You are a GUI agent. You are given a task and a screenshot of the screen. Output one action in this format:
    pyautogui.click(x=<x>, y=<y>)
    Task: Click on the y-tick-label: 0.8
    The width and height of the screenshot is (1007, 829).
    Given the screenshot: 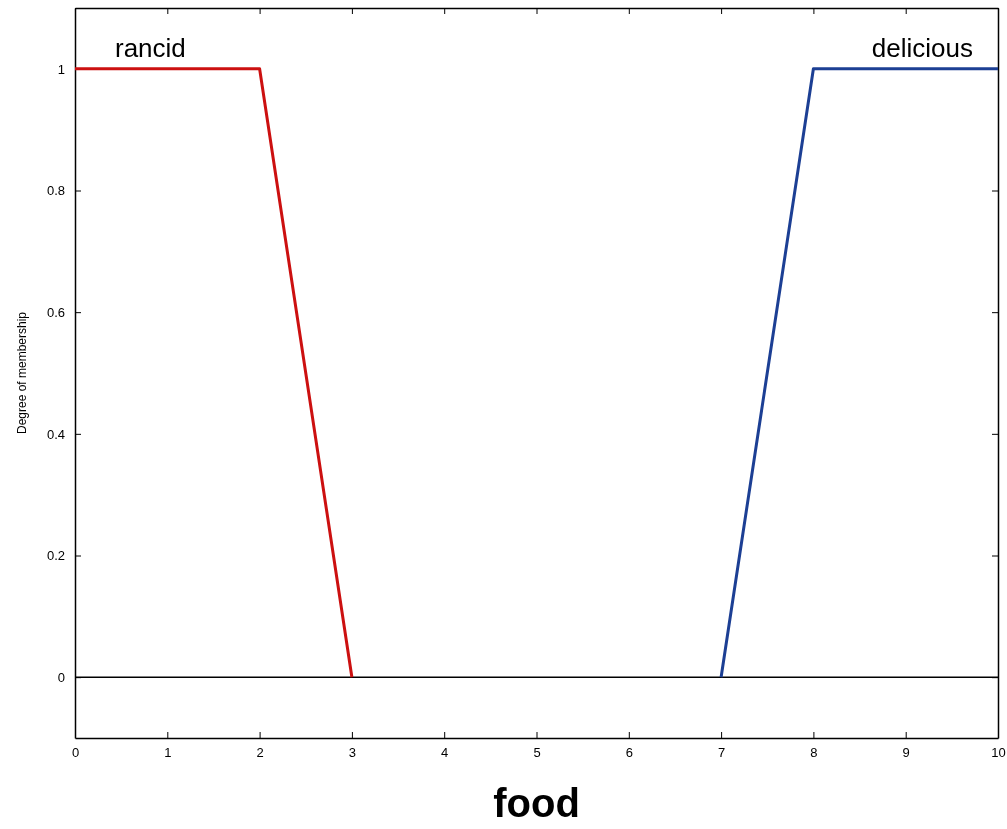 What is the action you would take?
    pyautogui.click(x=55, y=191)
    